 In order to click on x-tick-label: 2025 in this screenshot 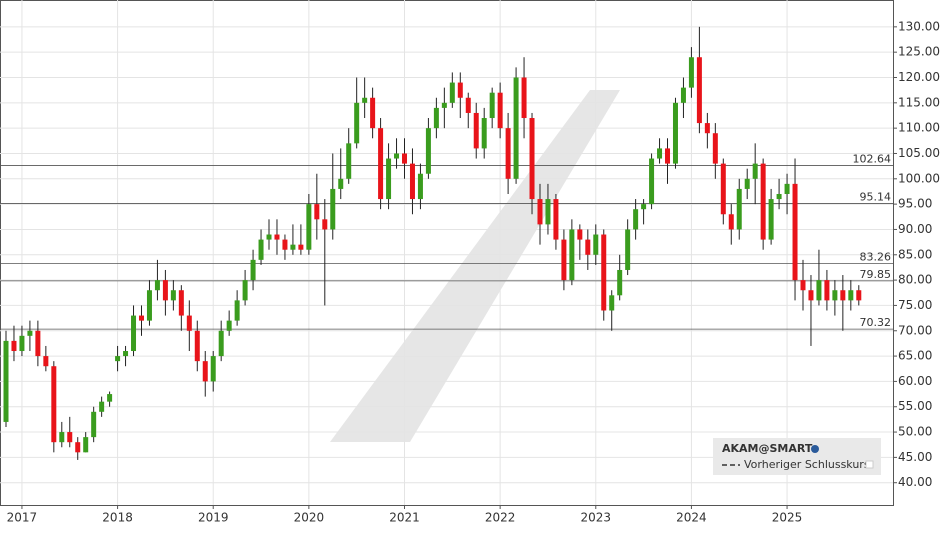, I will do `click(787, 518)`.